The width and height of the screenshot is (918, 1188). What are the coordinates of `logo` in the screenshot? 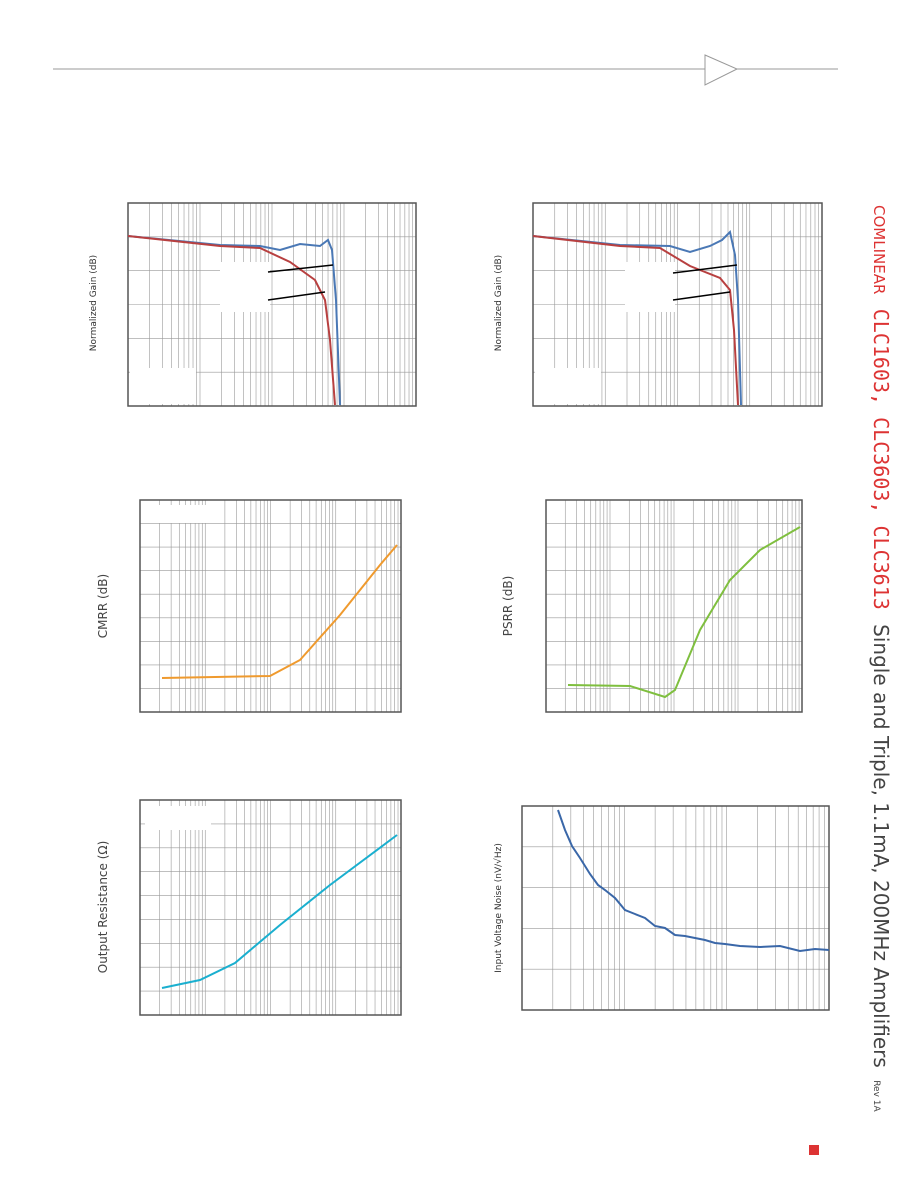 It's located at (814, 1150).